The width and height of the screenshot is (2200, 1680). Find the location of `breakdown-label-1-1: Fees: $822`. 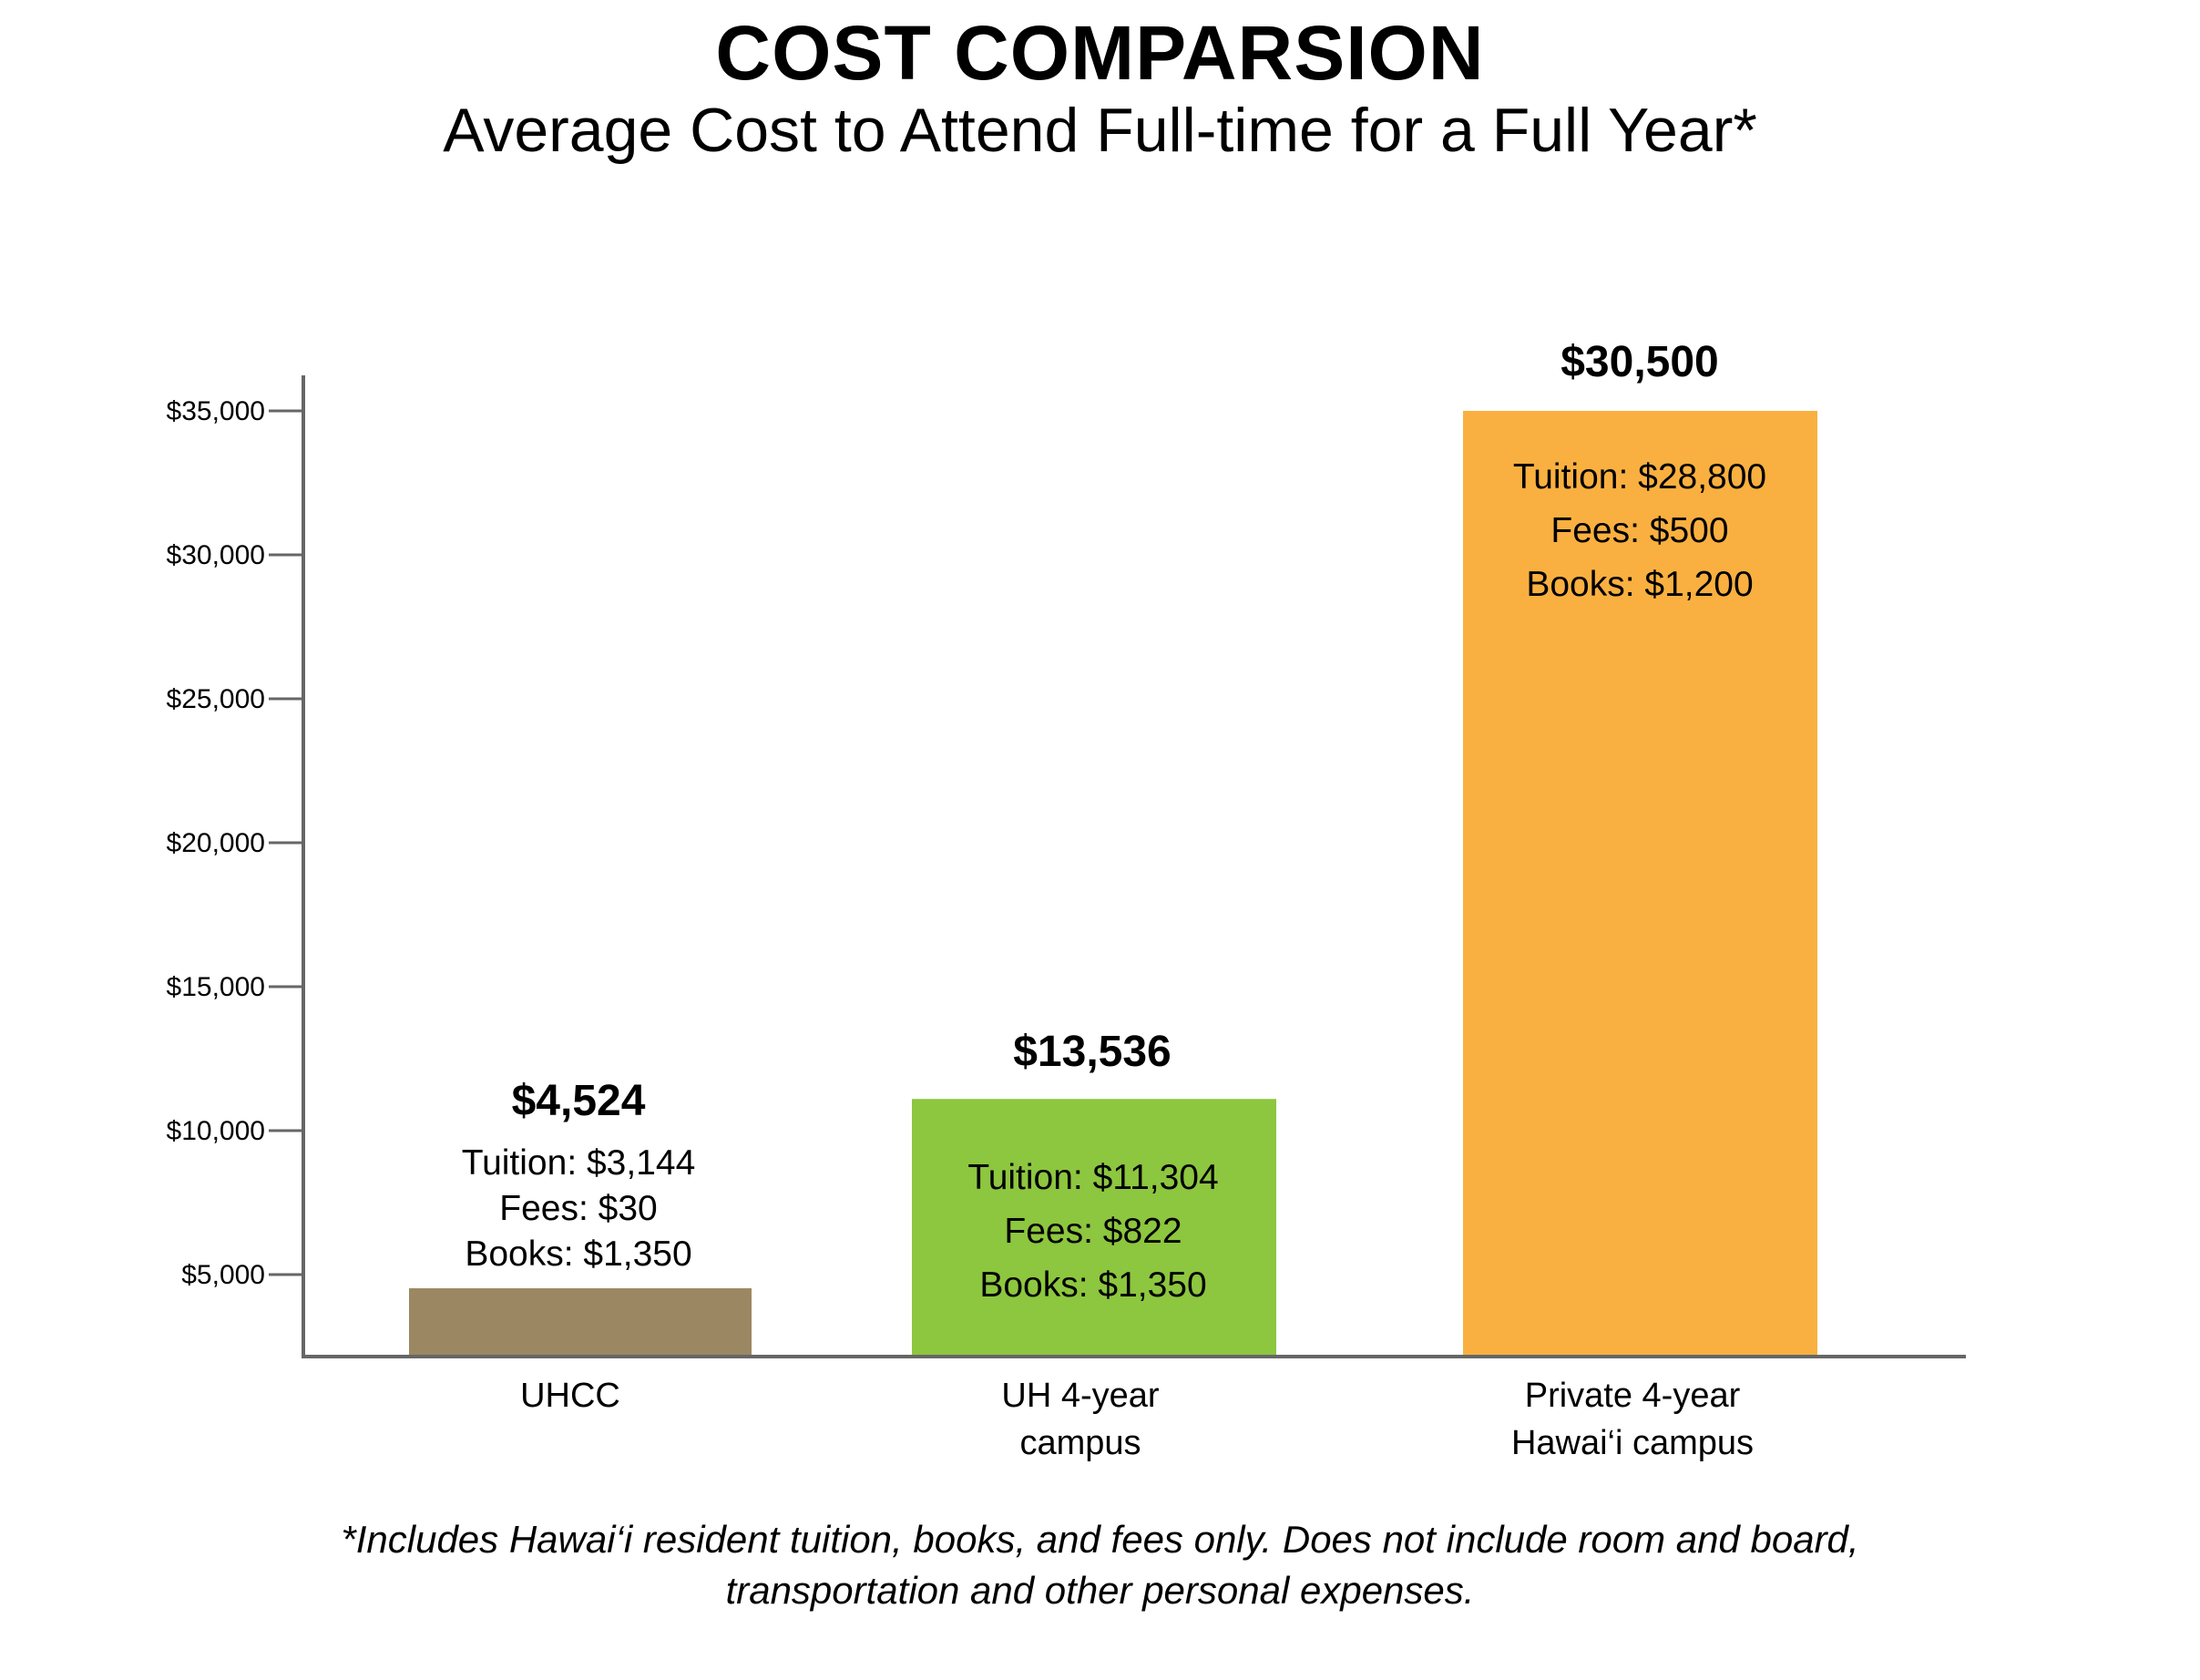

breakdown-label-1-1: Fees: $822 is located at coordinates (1093, 1231).